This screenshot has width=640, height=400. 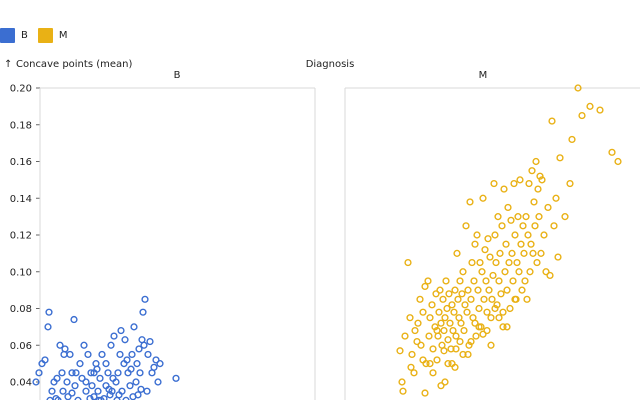 What do you see at coordinates (14, 35) in the screenshot?
I see `legend-item-b: B` at bounding box center [14, 35].